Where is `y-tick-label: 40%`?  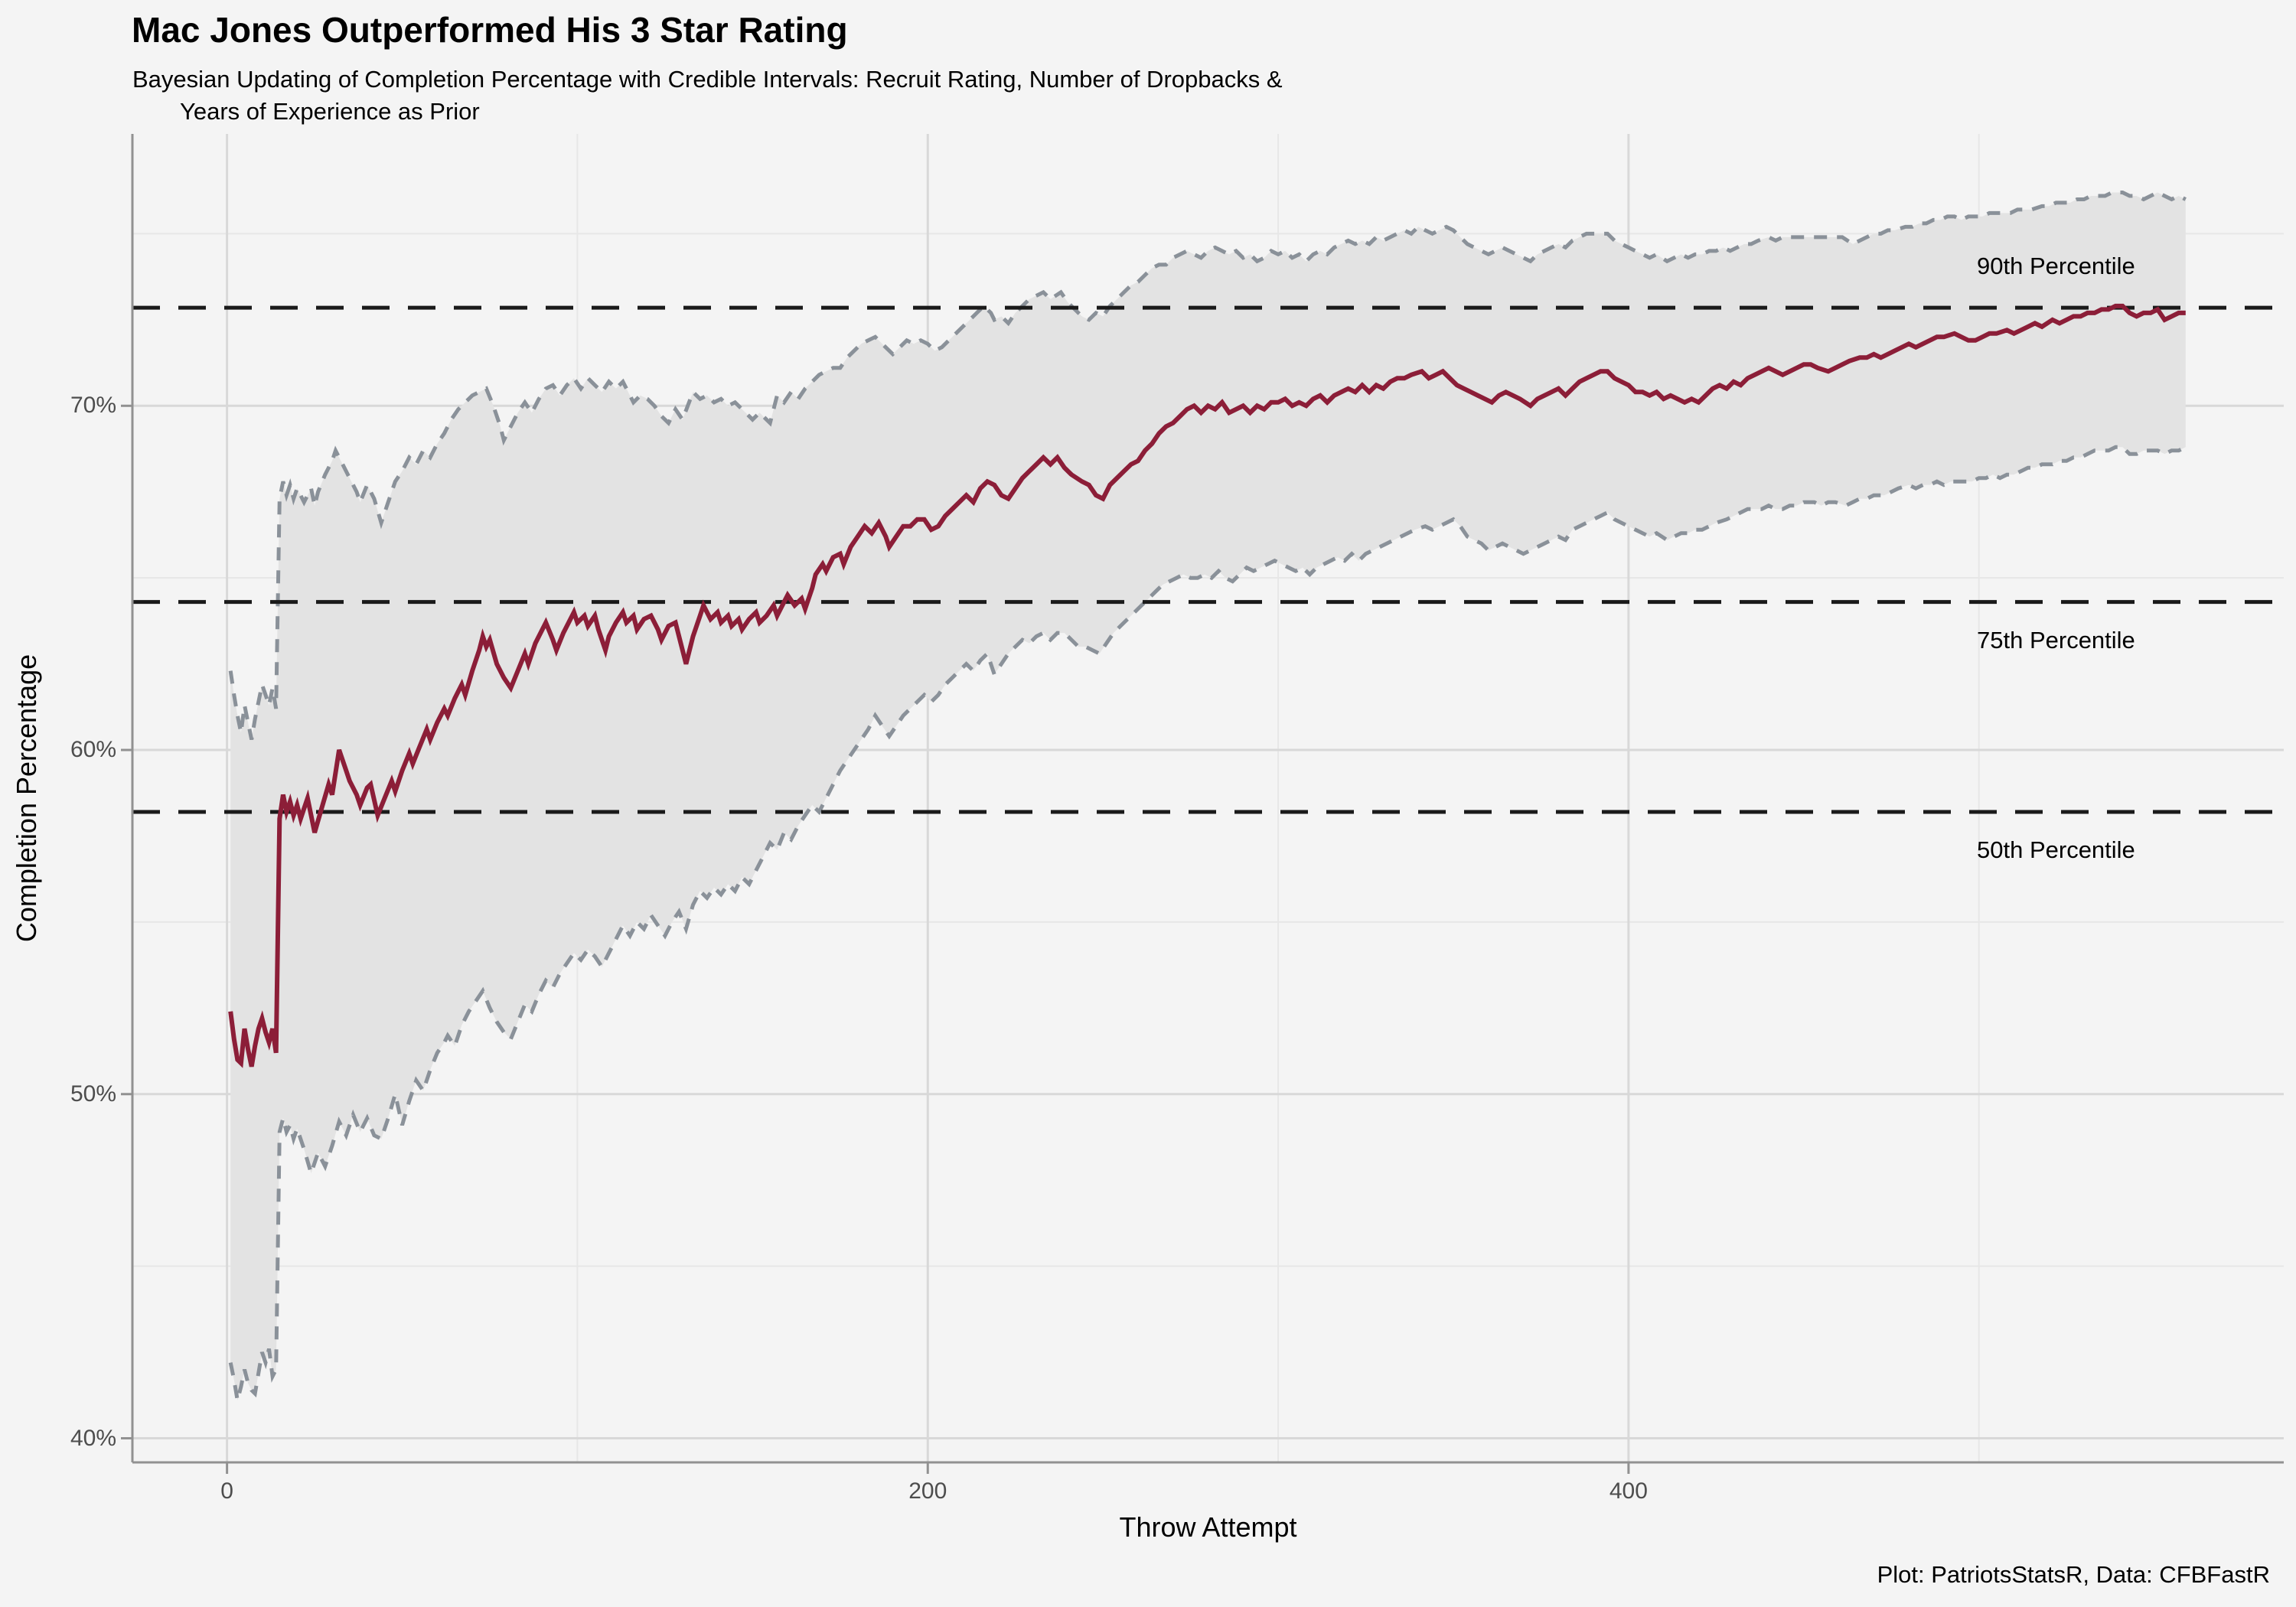
y-tick-label: 40% is located at coordinates (93, 1438).